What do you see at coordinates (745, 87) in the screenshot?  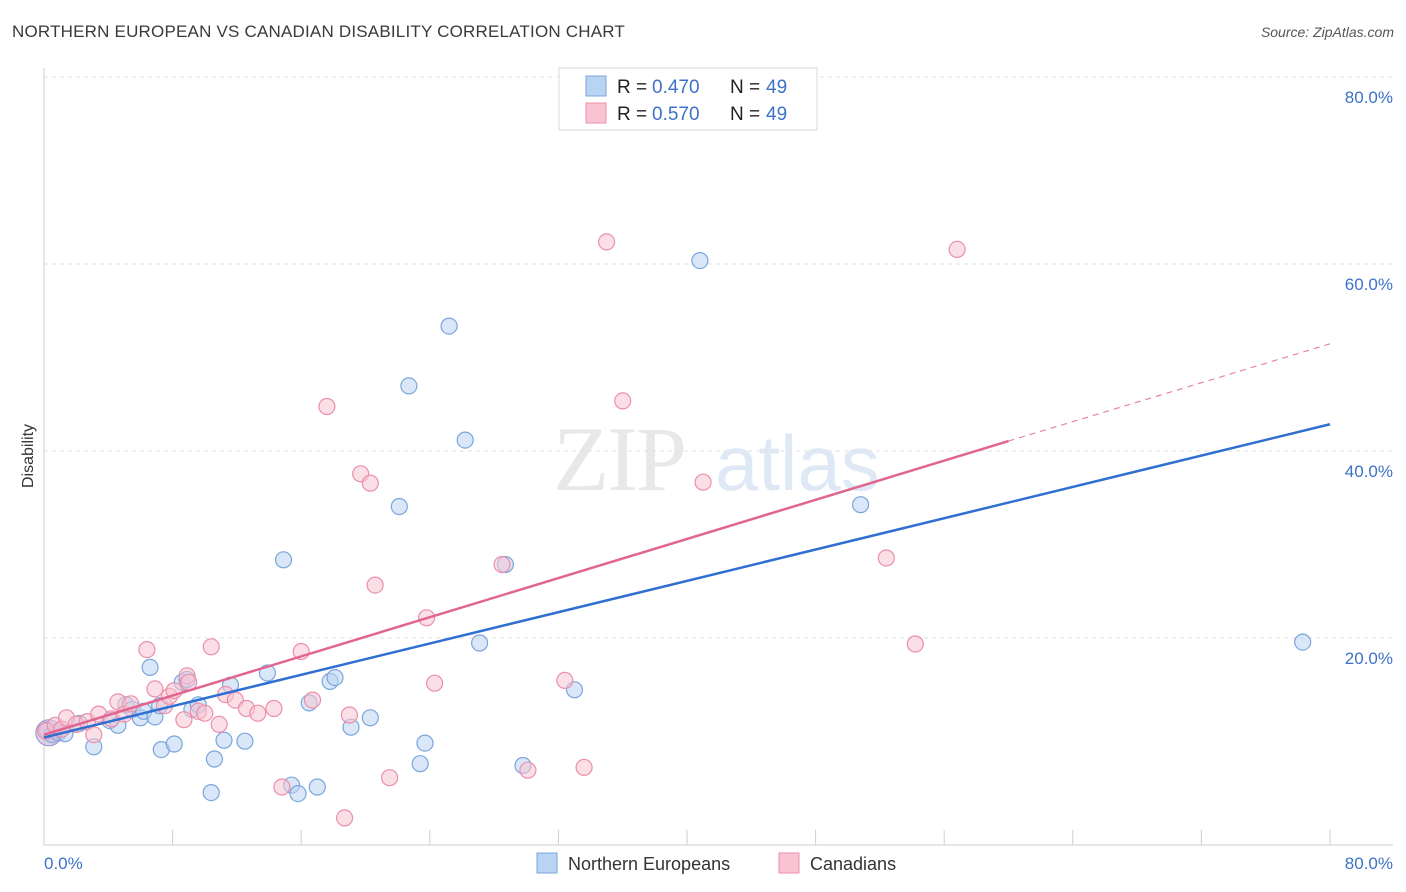 I see `legend-n-label-1: N =` at bounding box center [745, 87].